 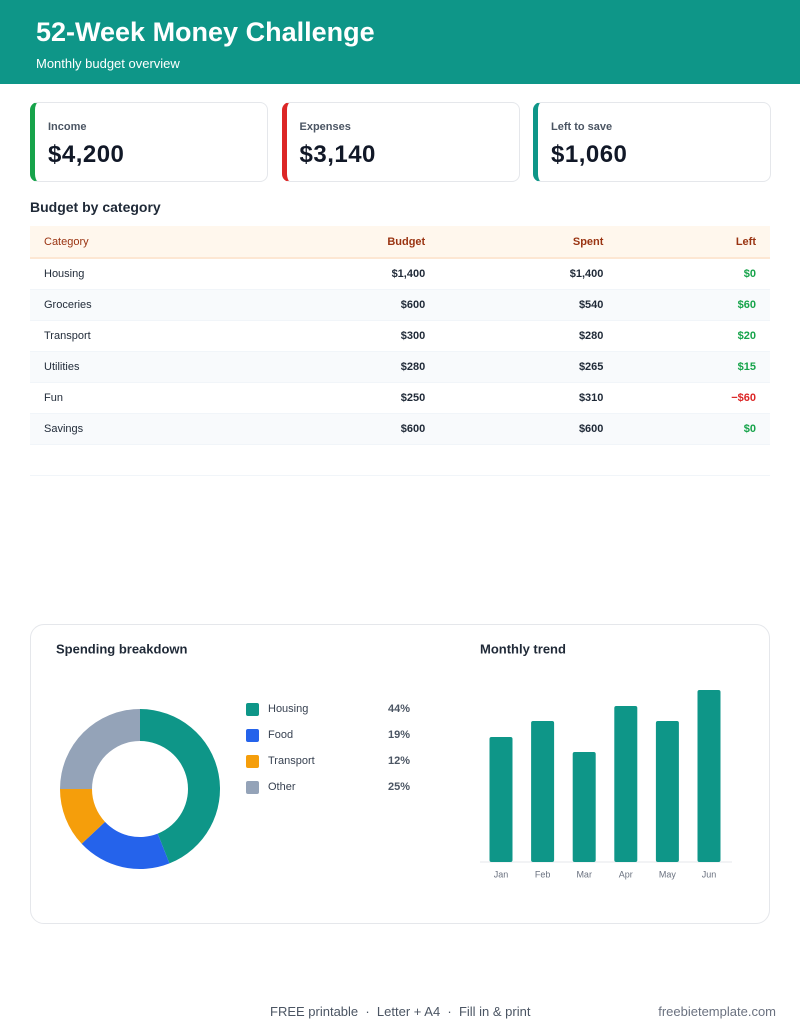 I want to click on table-cell: $300, so click(x=344, y=336).